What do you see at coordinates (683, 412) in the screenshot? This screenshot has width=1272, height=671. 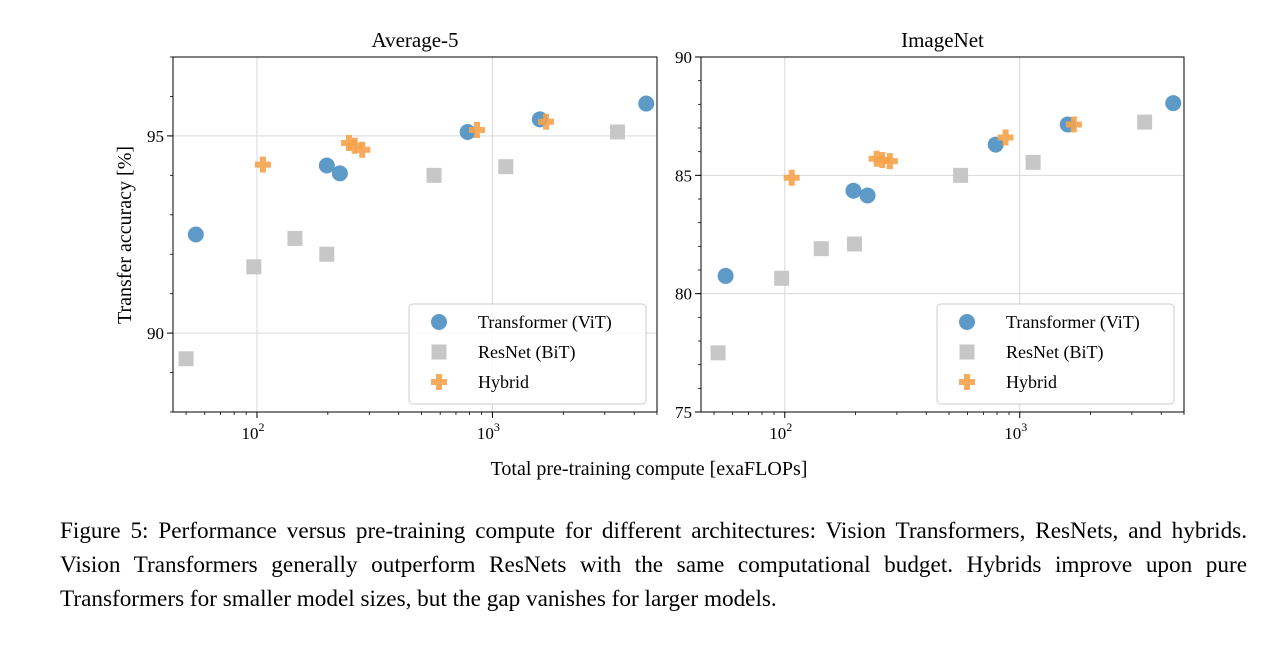 I see `y-tick-label: 75` at bounding box center [683, 412].